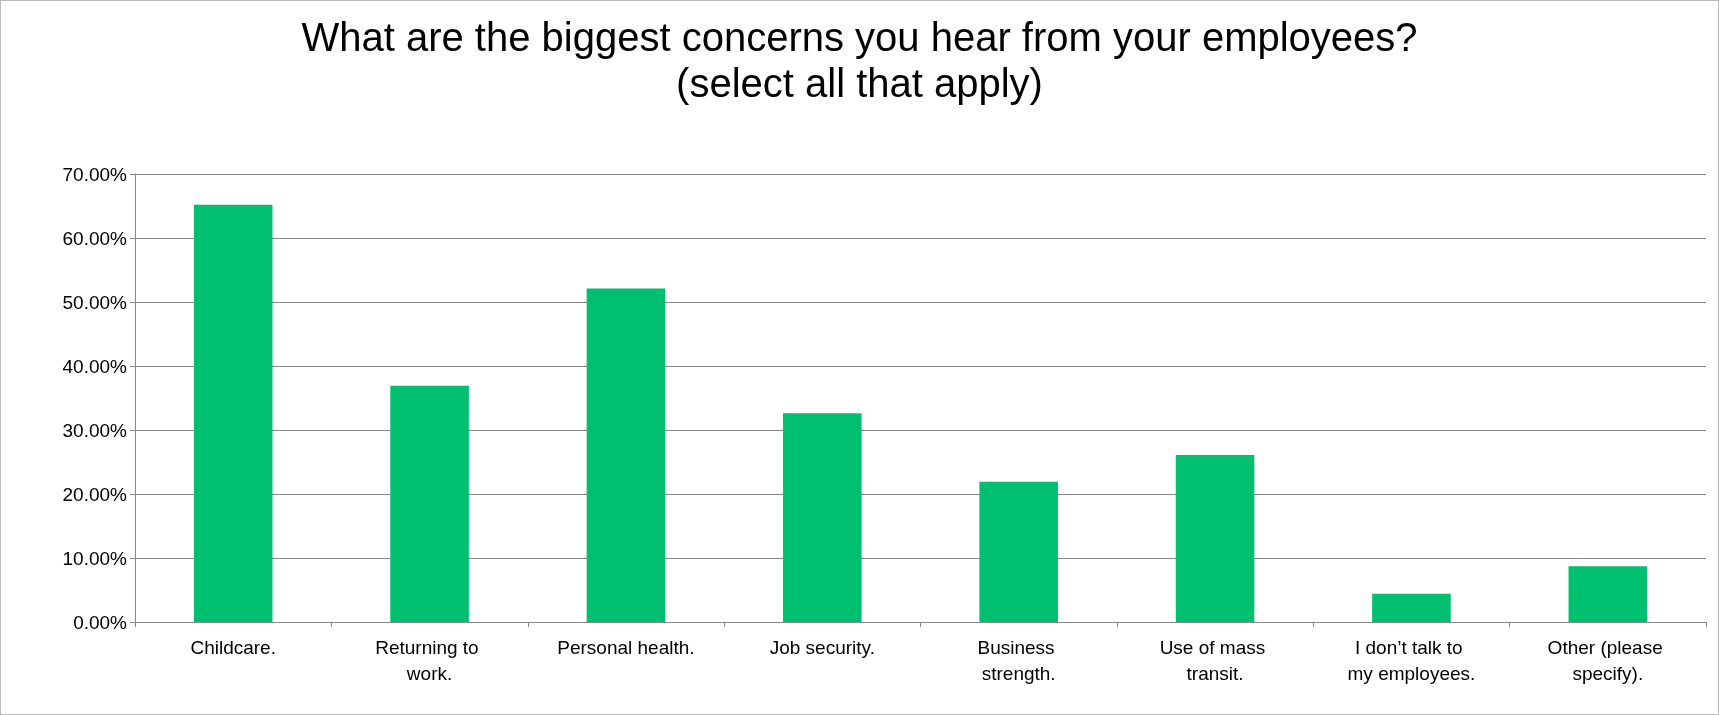  Describe the element at coordinates (95, 302) in the screenshot. I see `y-tick-label: 50.00%` at that location.